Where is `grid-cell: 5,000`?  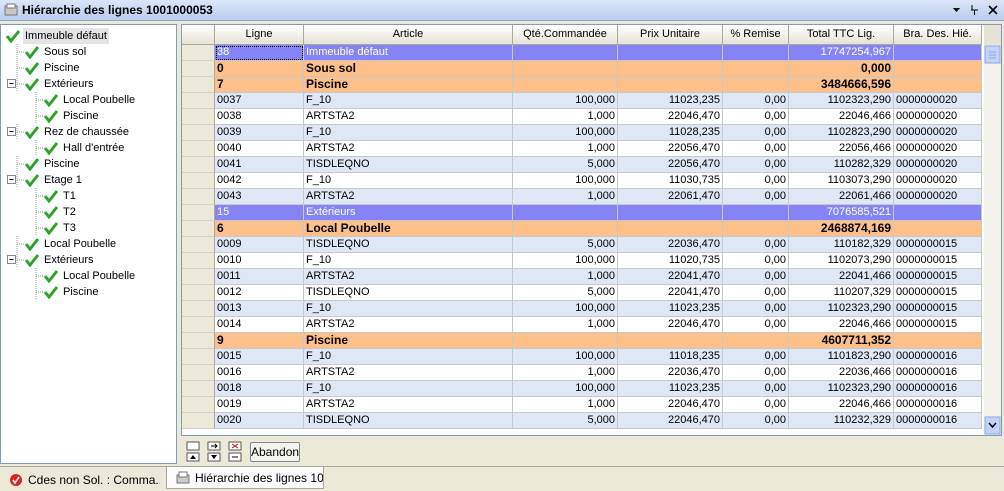 grid-cell: 5,000 is located at coordinates (565, 165).